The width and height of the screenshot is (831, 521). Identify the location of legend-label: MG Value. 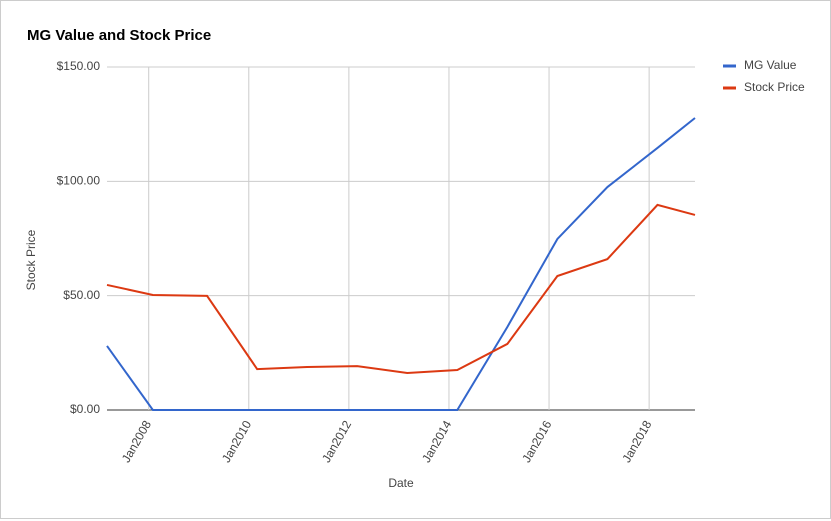
(770, 65).